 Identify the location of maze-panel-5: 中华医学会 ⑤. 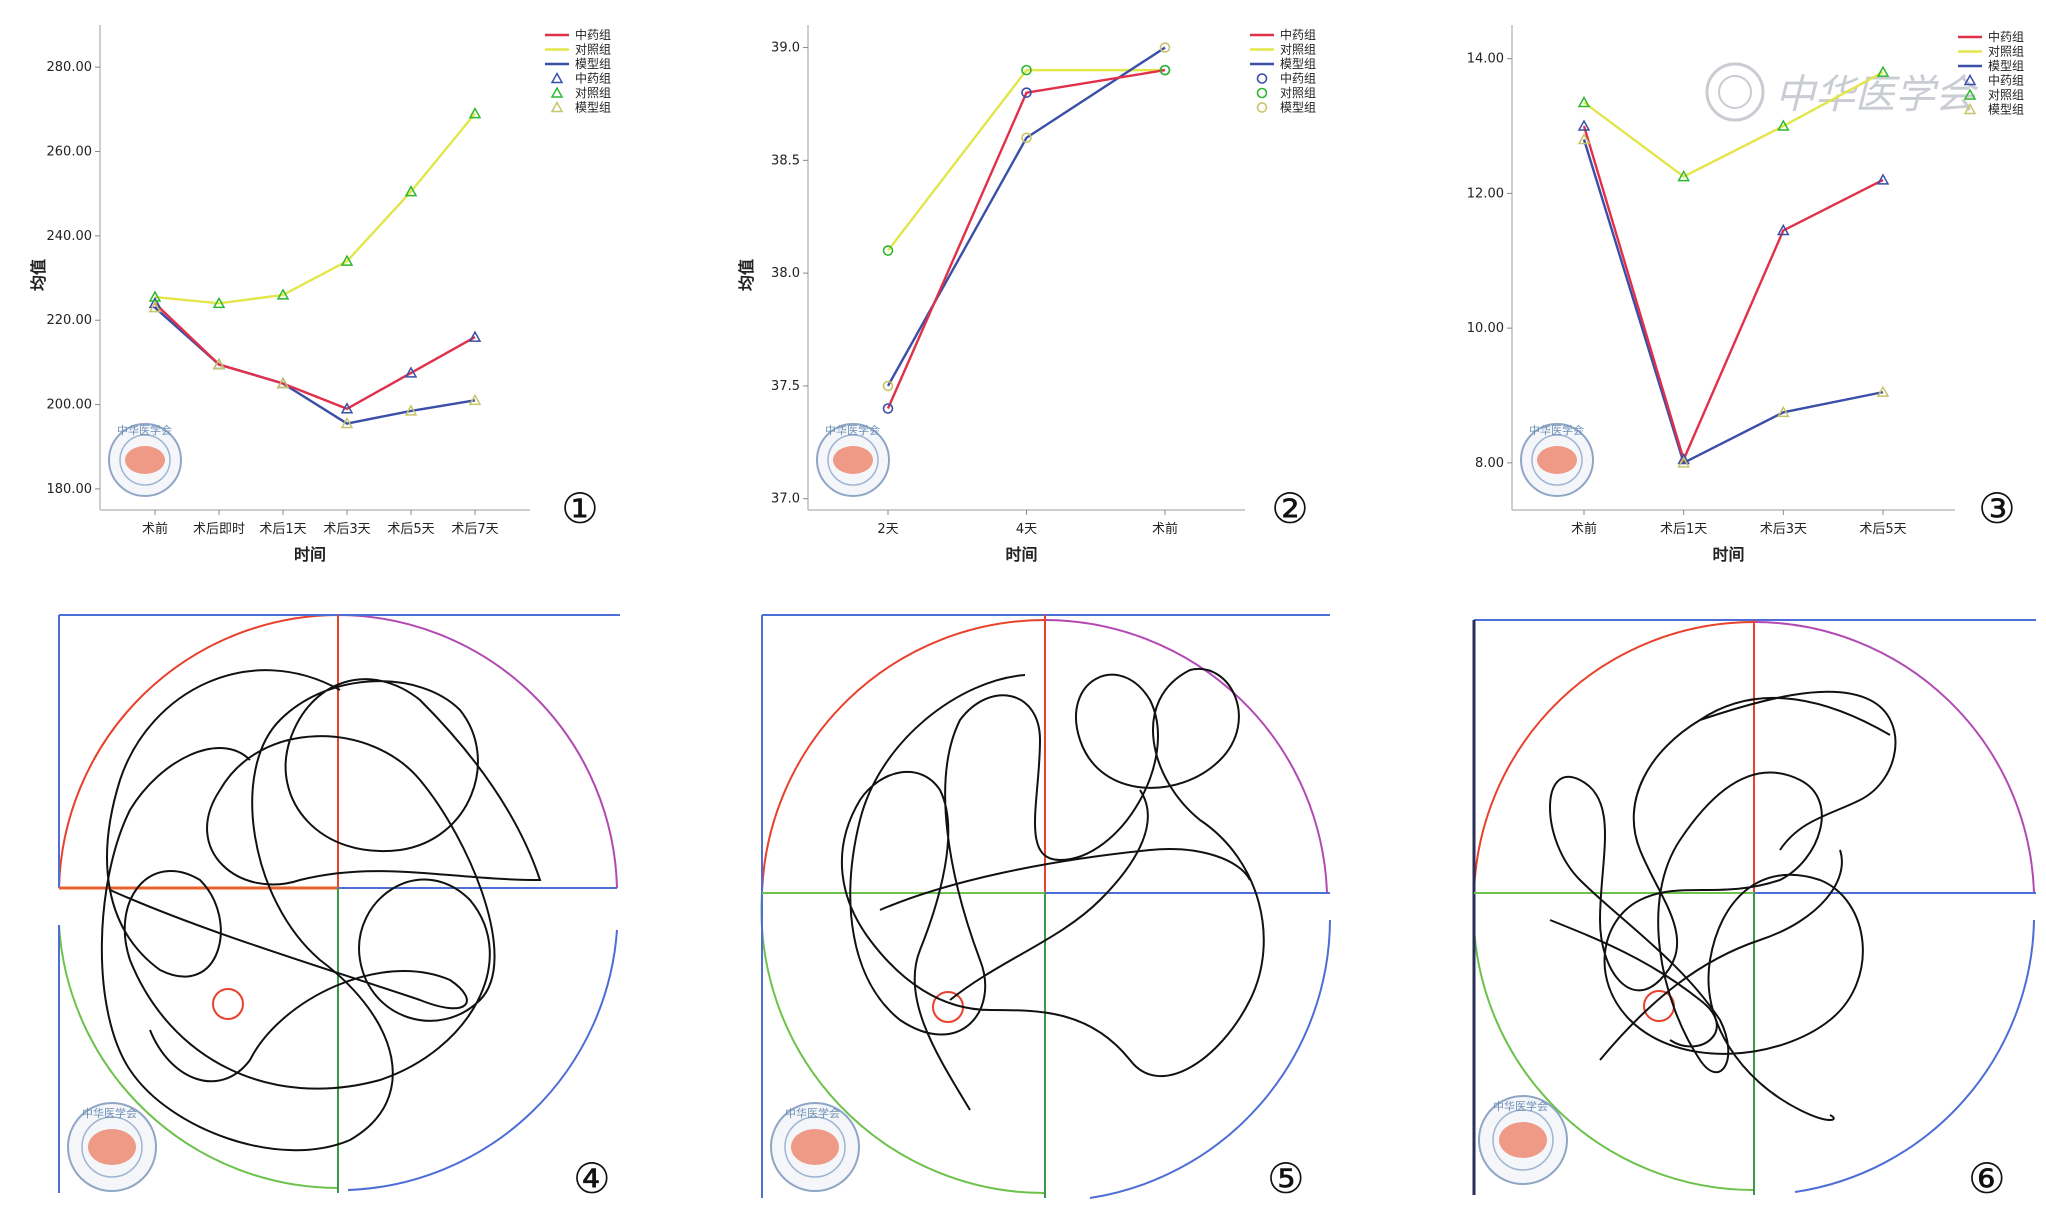
(1045, 908).